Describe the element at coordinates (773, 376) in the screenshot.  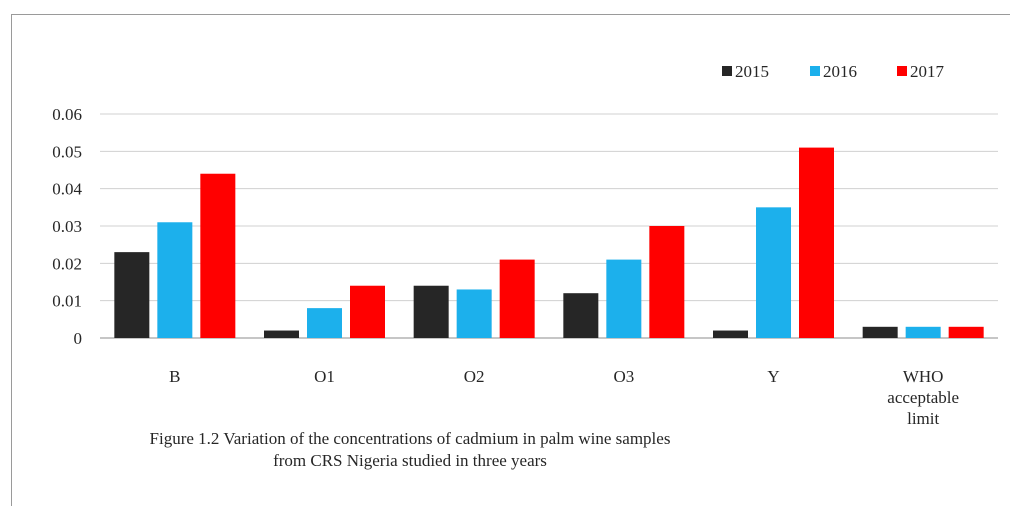
I see `x-tick-label: Y` at that location.